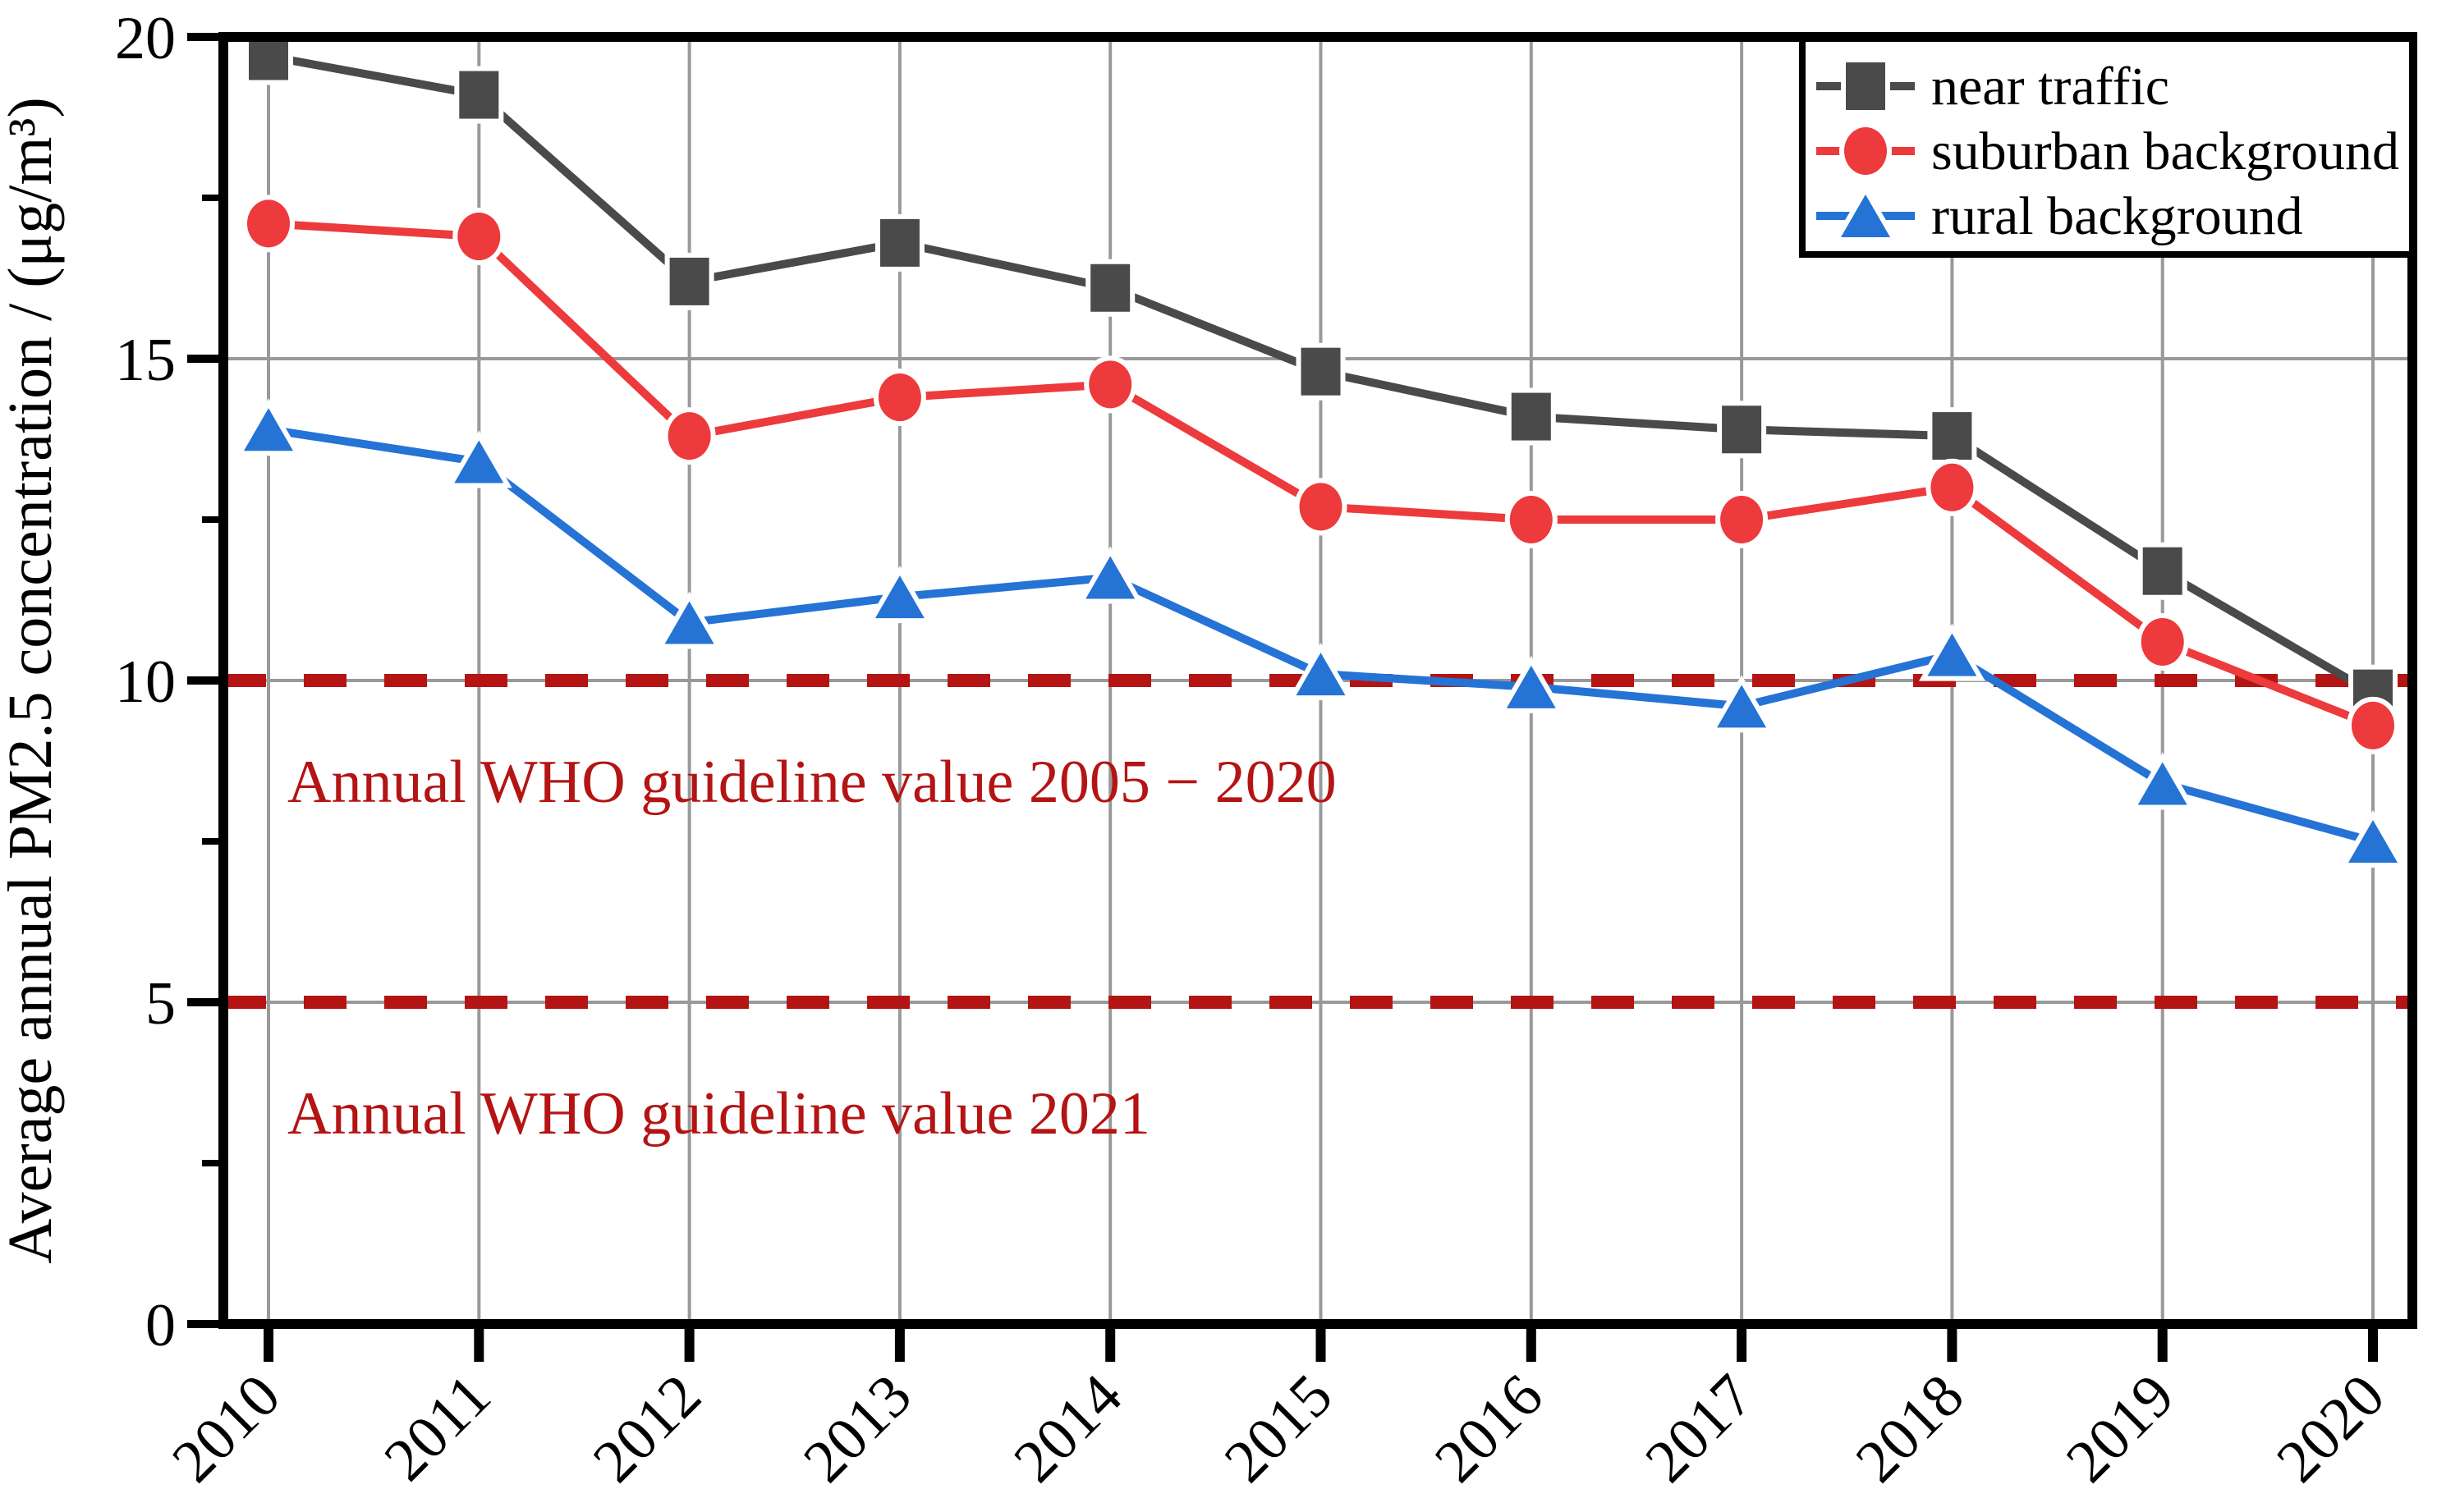 This screenshot has width=2437, height=1512. Describe the element at coordinates (2050, 87) in the screenshot. I see `legend-label: near traffic` at that location.